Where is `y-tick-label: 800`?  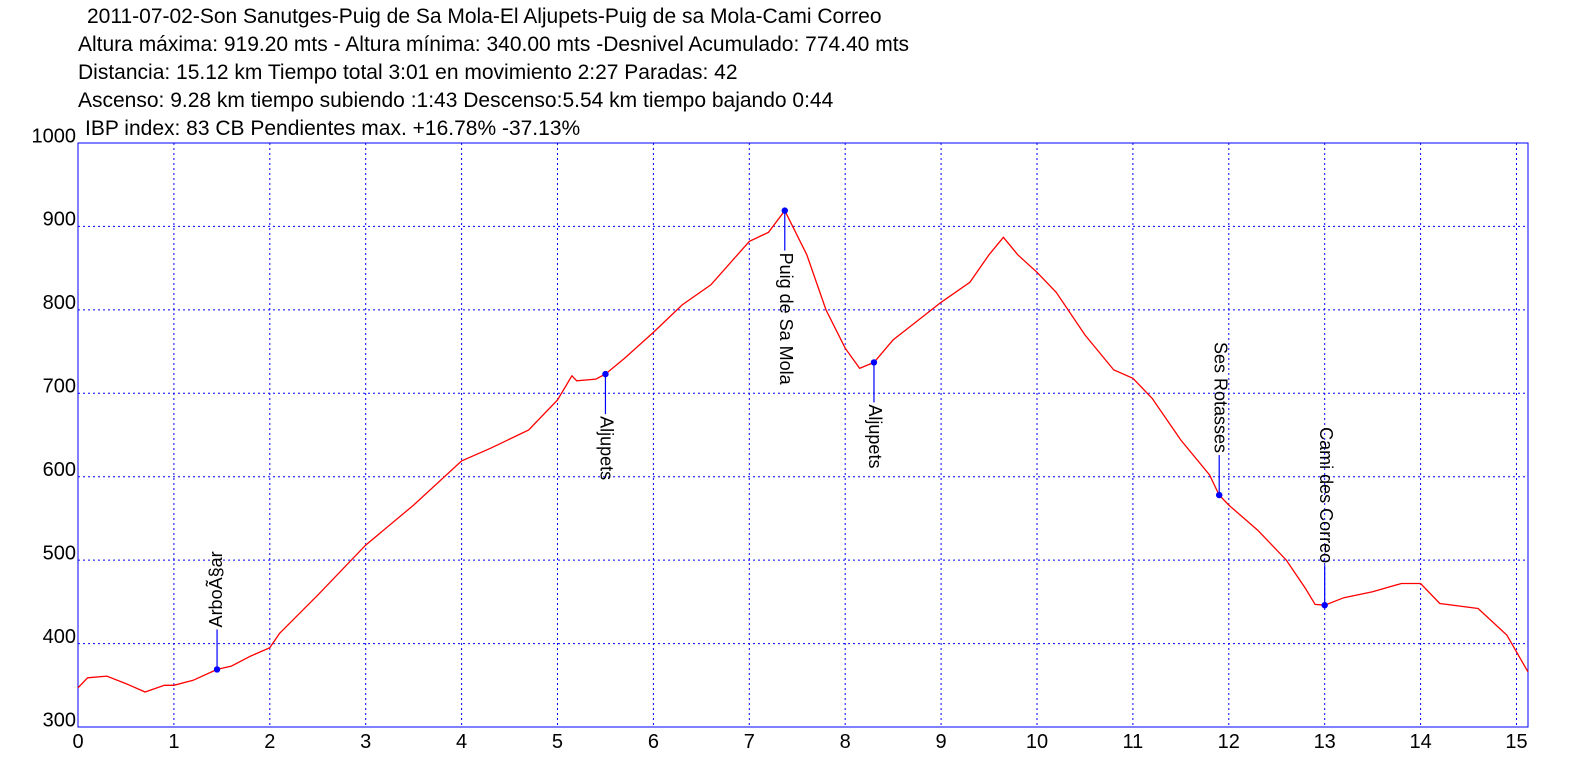 y-tick-label: 800 is located at coordinates (59, 303).